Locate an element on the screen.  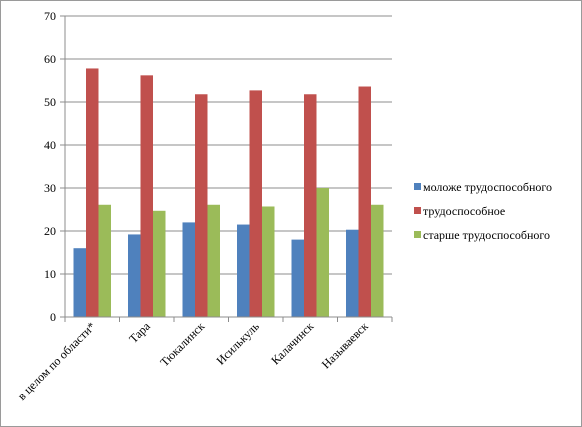
x-tick-label: Тара is located at coordinates (139, 332).